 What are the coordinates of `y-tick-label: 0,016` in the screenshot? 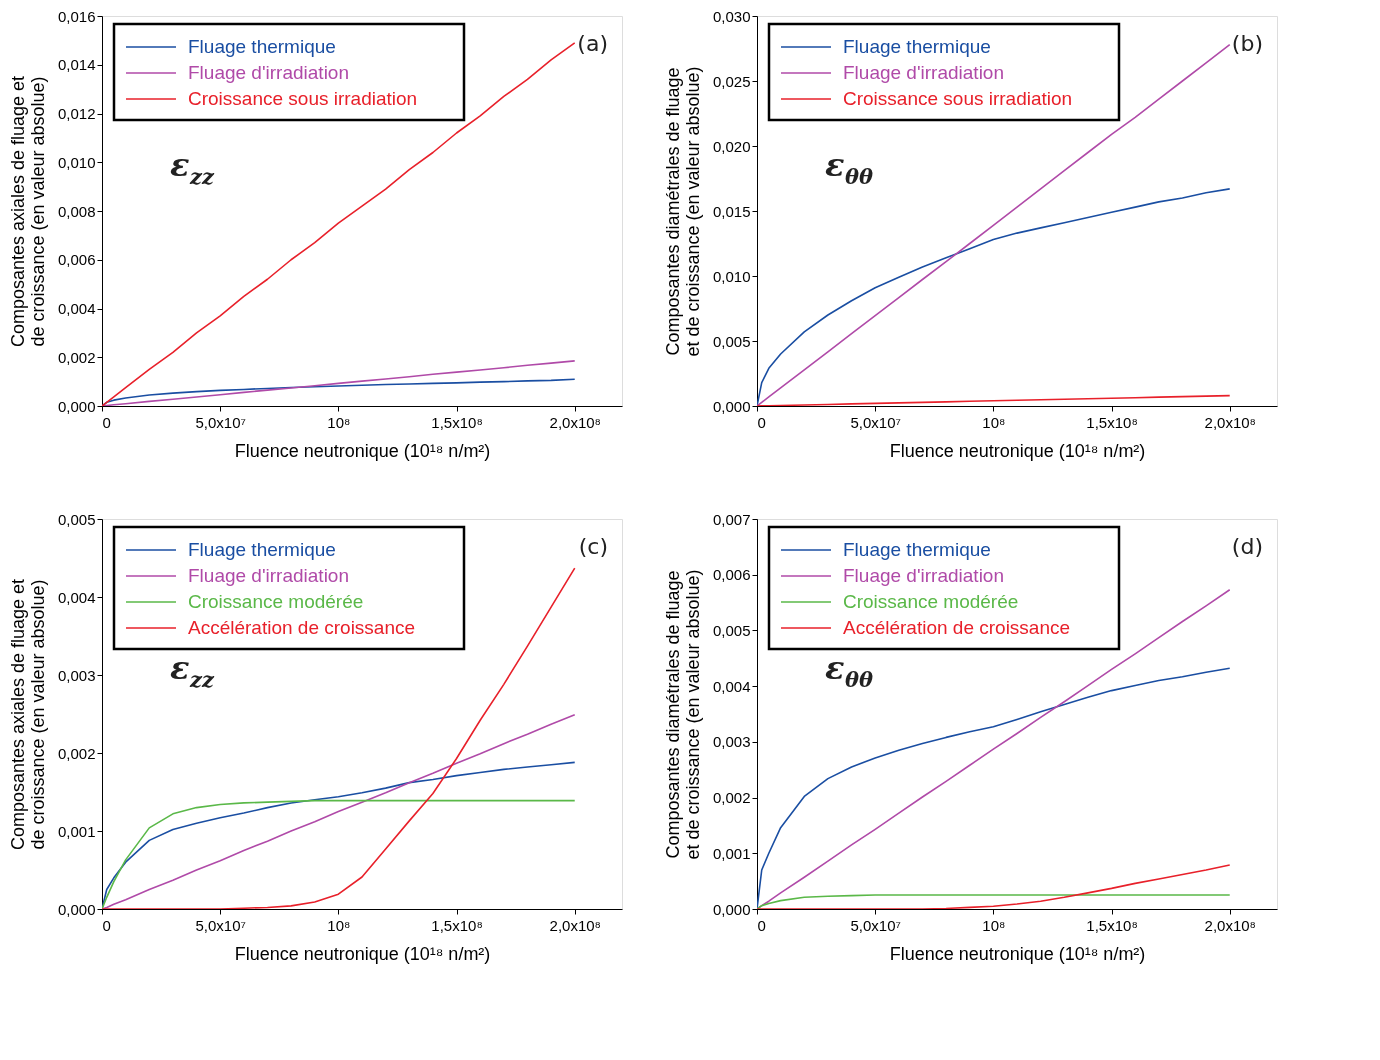 It's located at (76, 16).